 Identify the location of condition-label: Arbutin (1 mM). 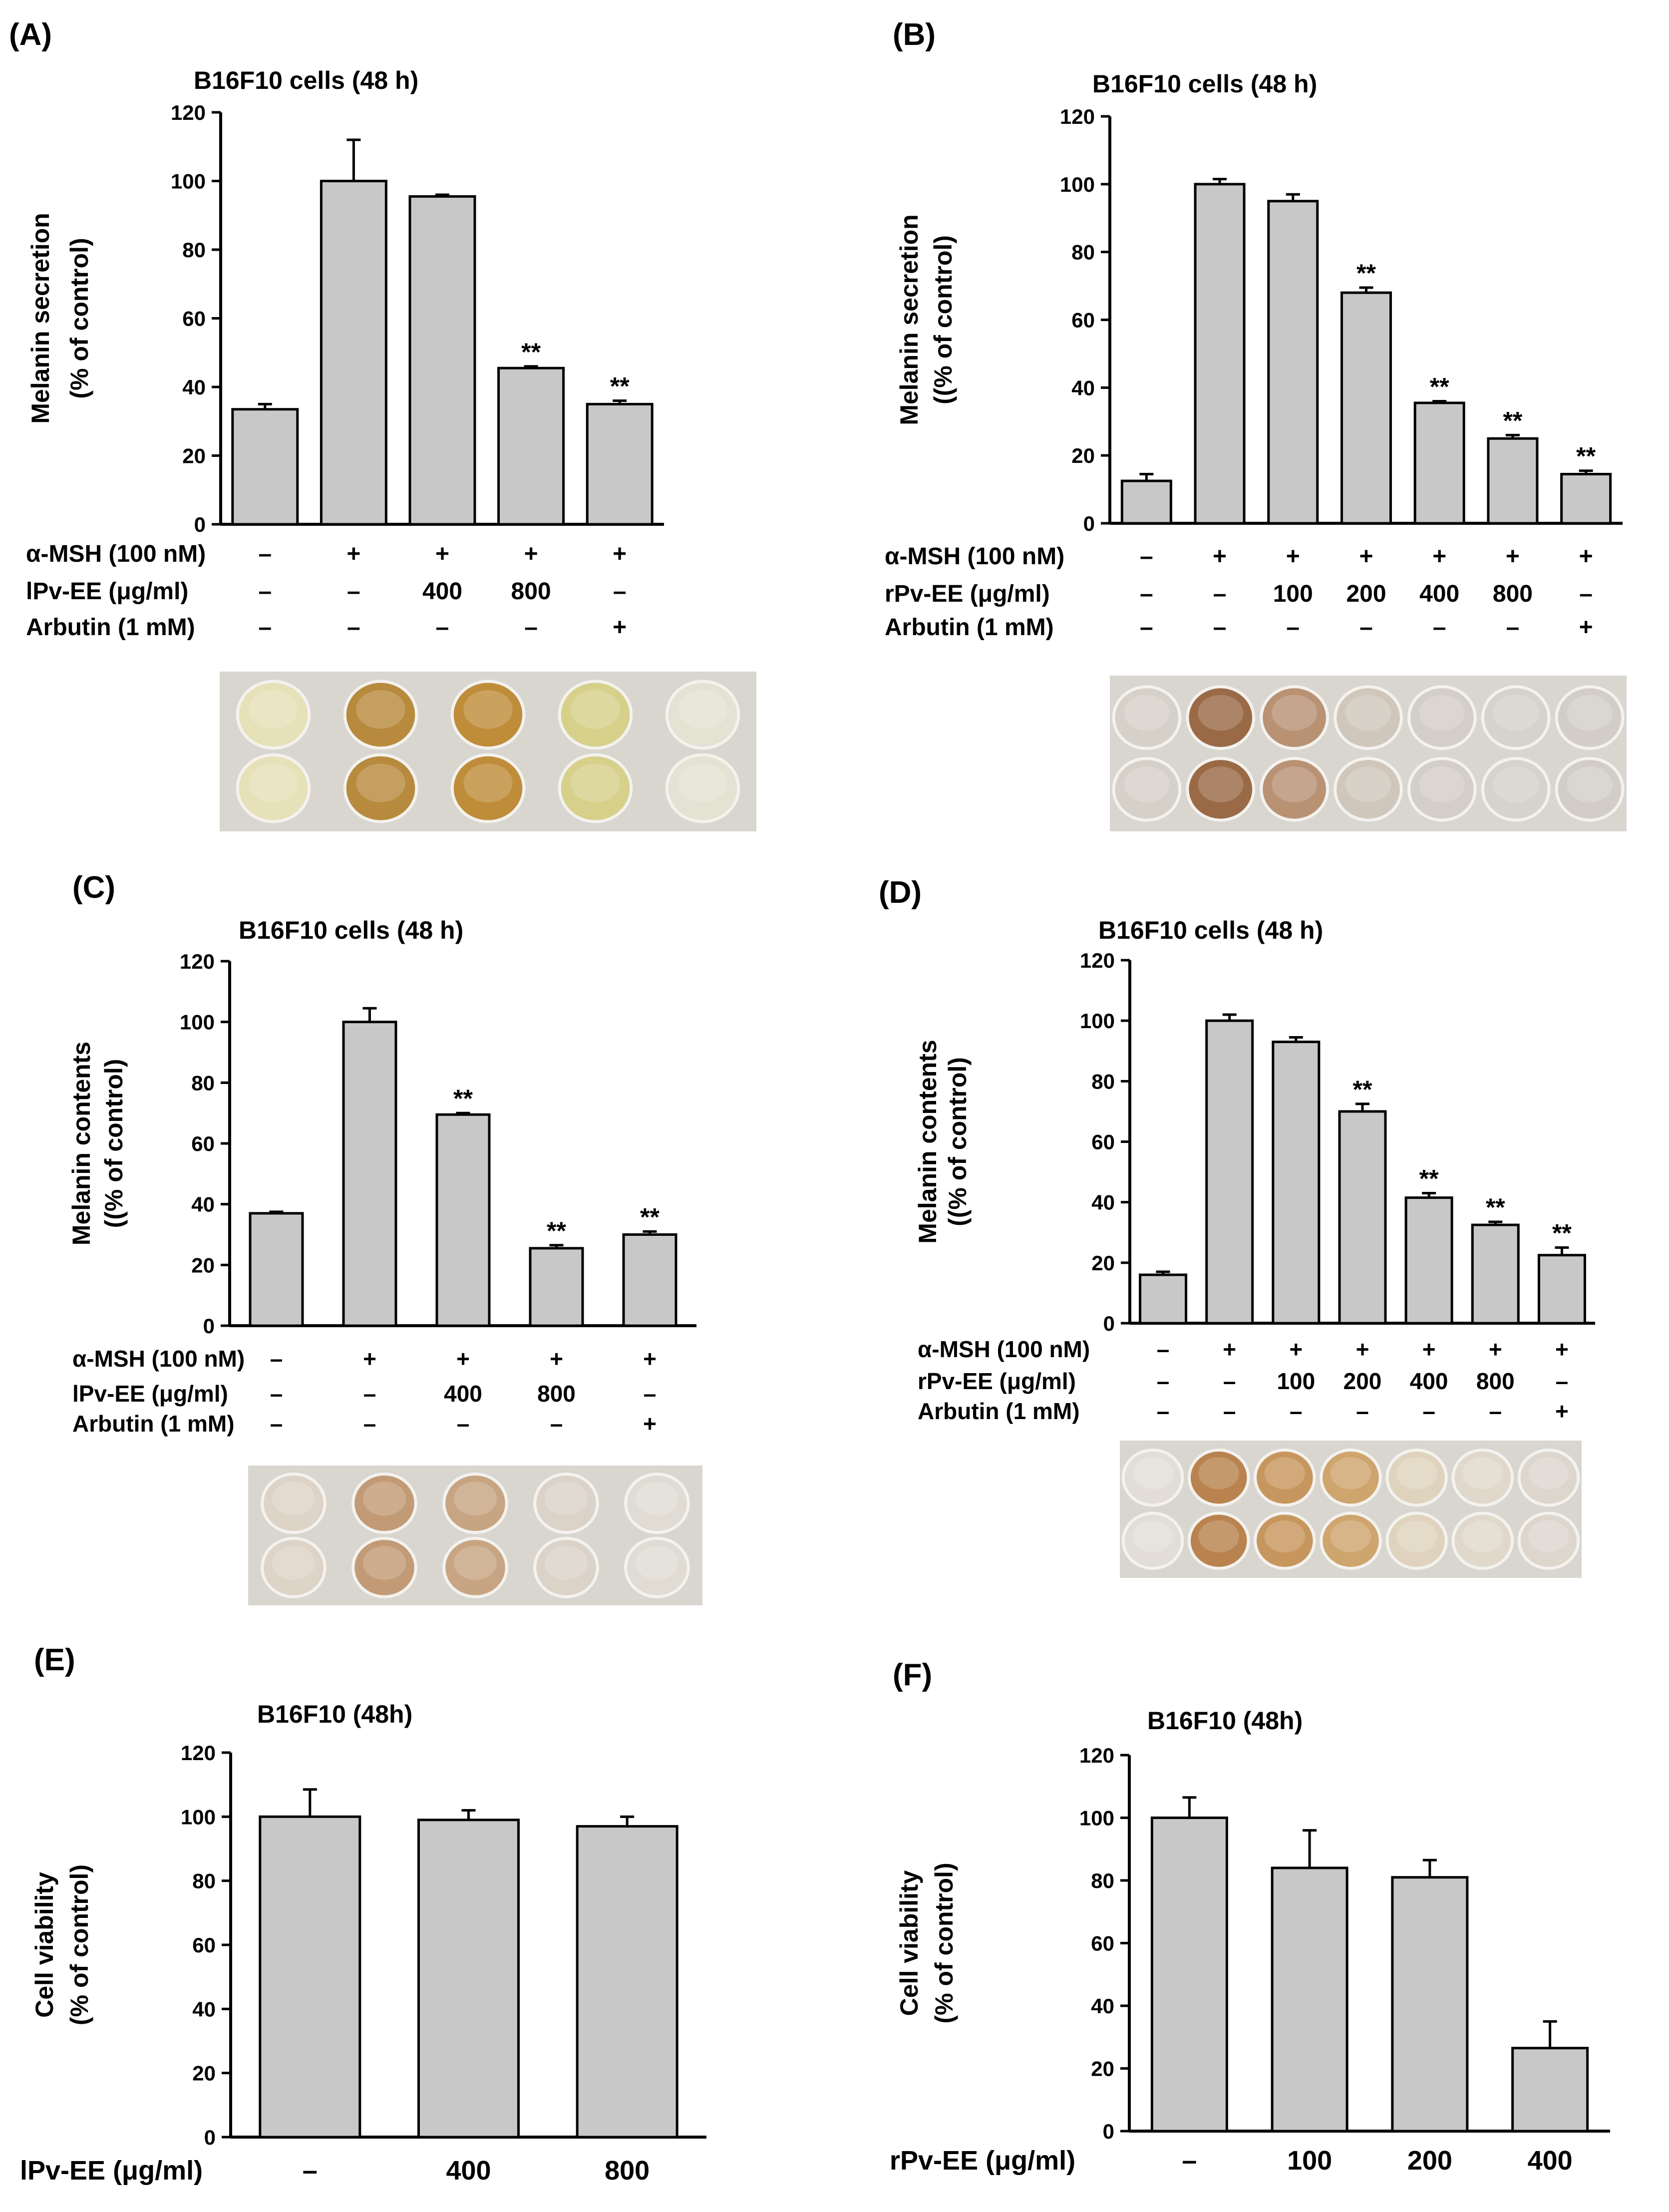
(969, 627).